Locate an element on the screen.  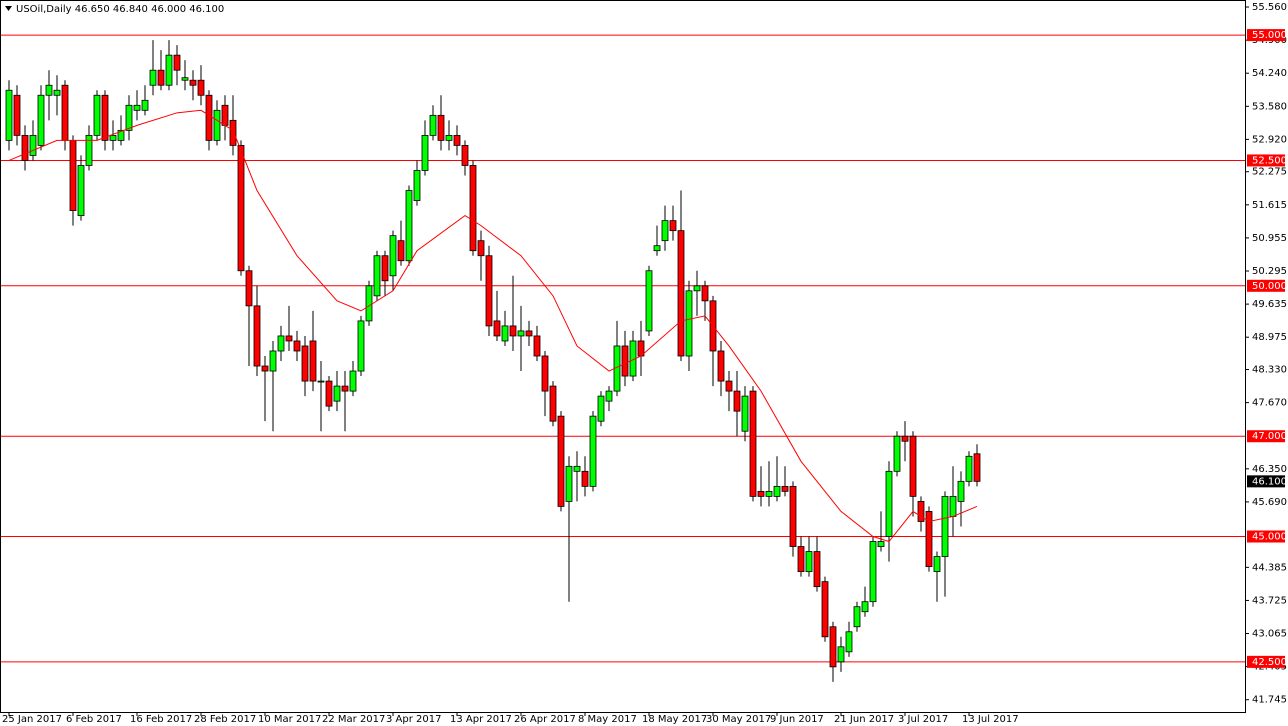
level-label: 55.000 is located at coordinates (1269, 35).